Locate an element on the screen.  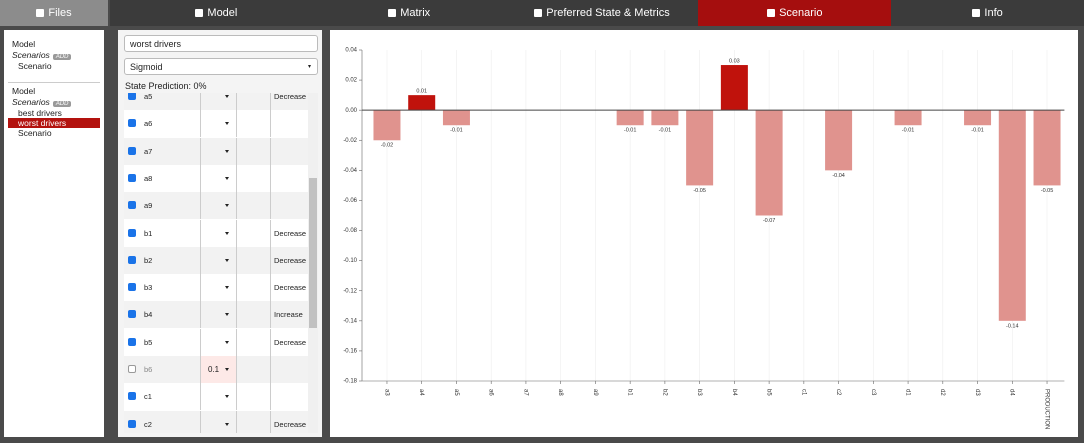
scrollbar is located at coordinates (313, 263).